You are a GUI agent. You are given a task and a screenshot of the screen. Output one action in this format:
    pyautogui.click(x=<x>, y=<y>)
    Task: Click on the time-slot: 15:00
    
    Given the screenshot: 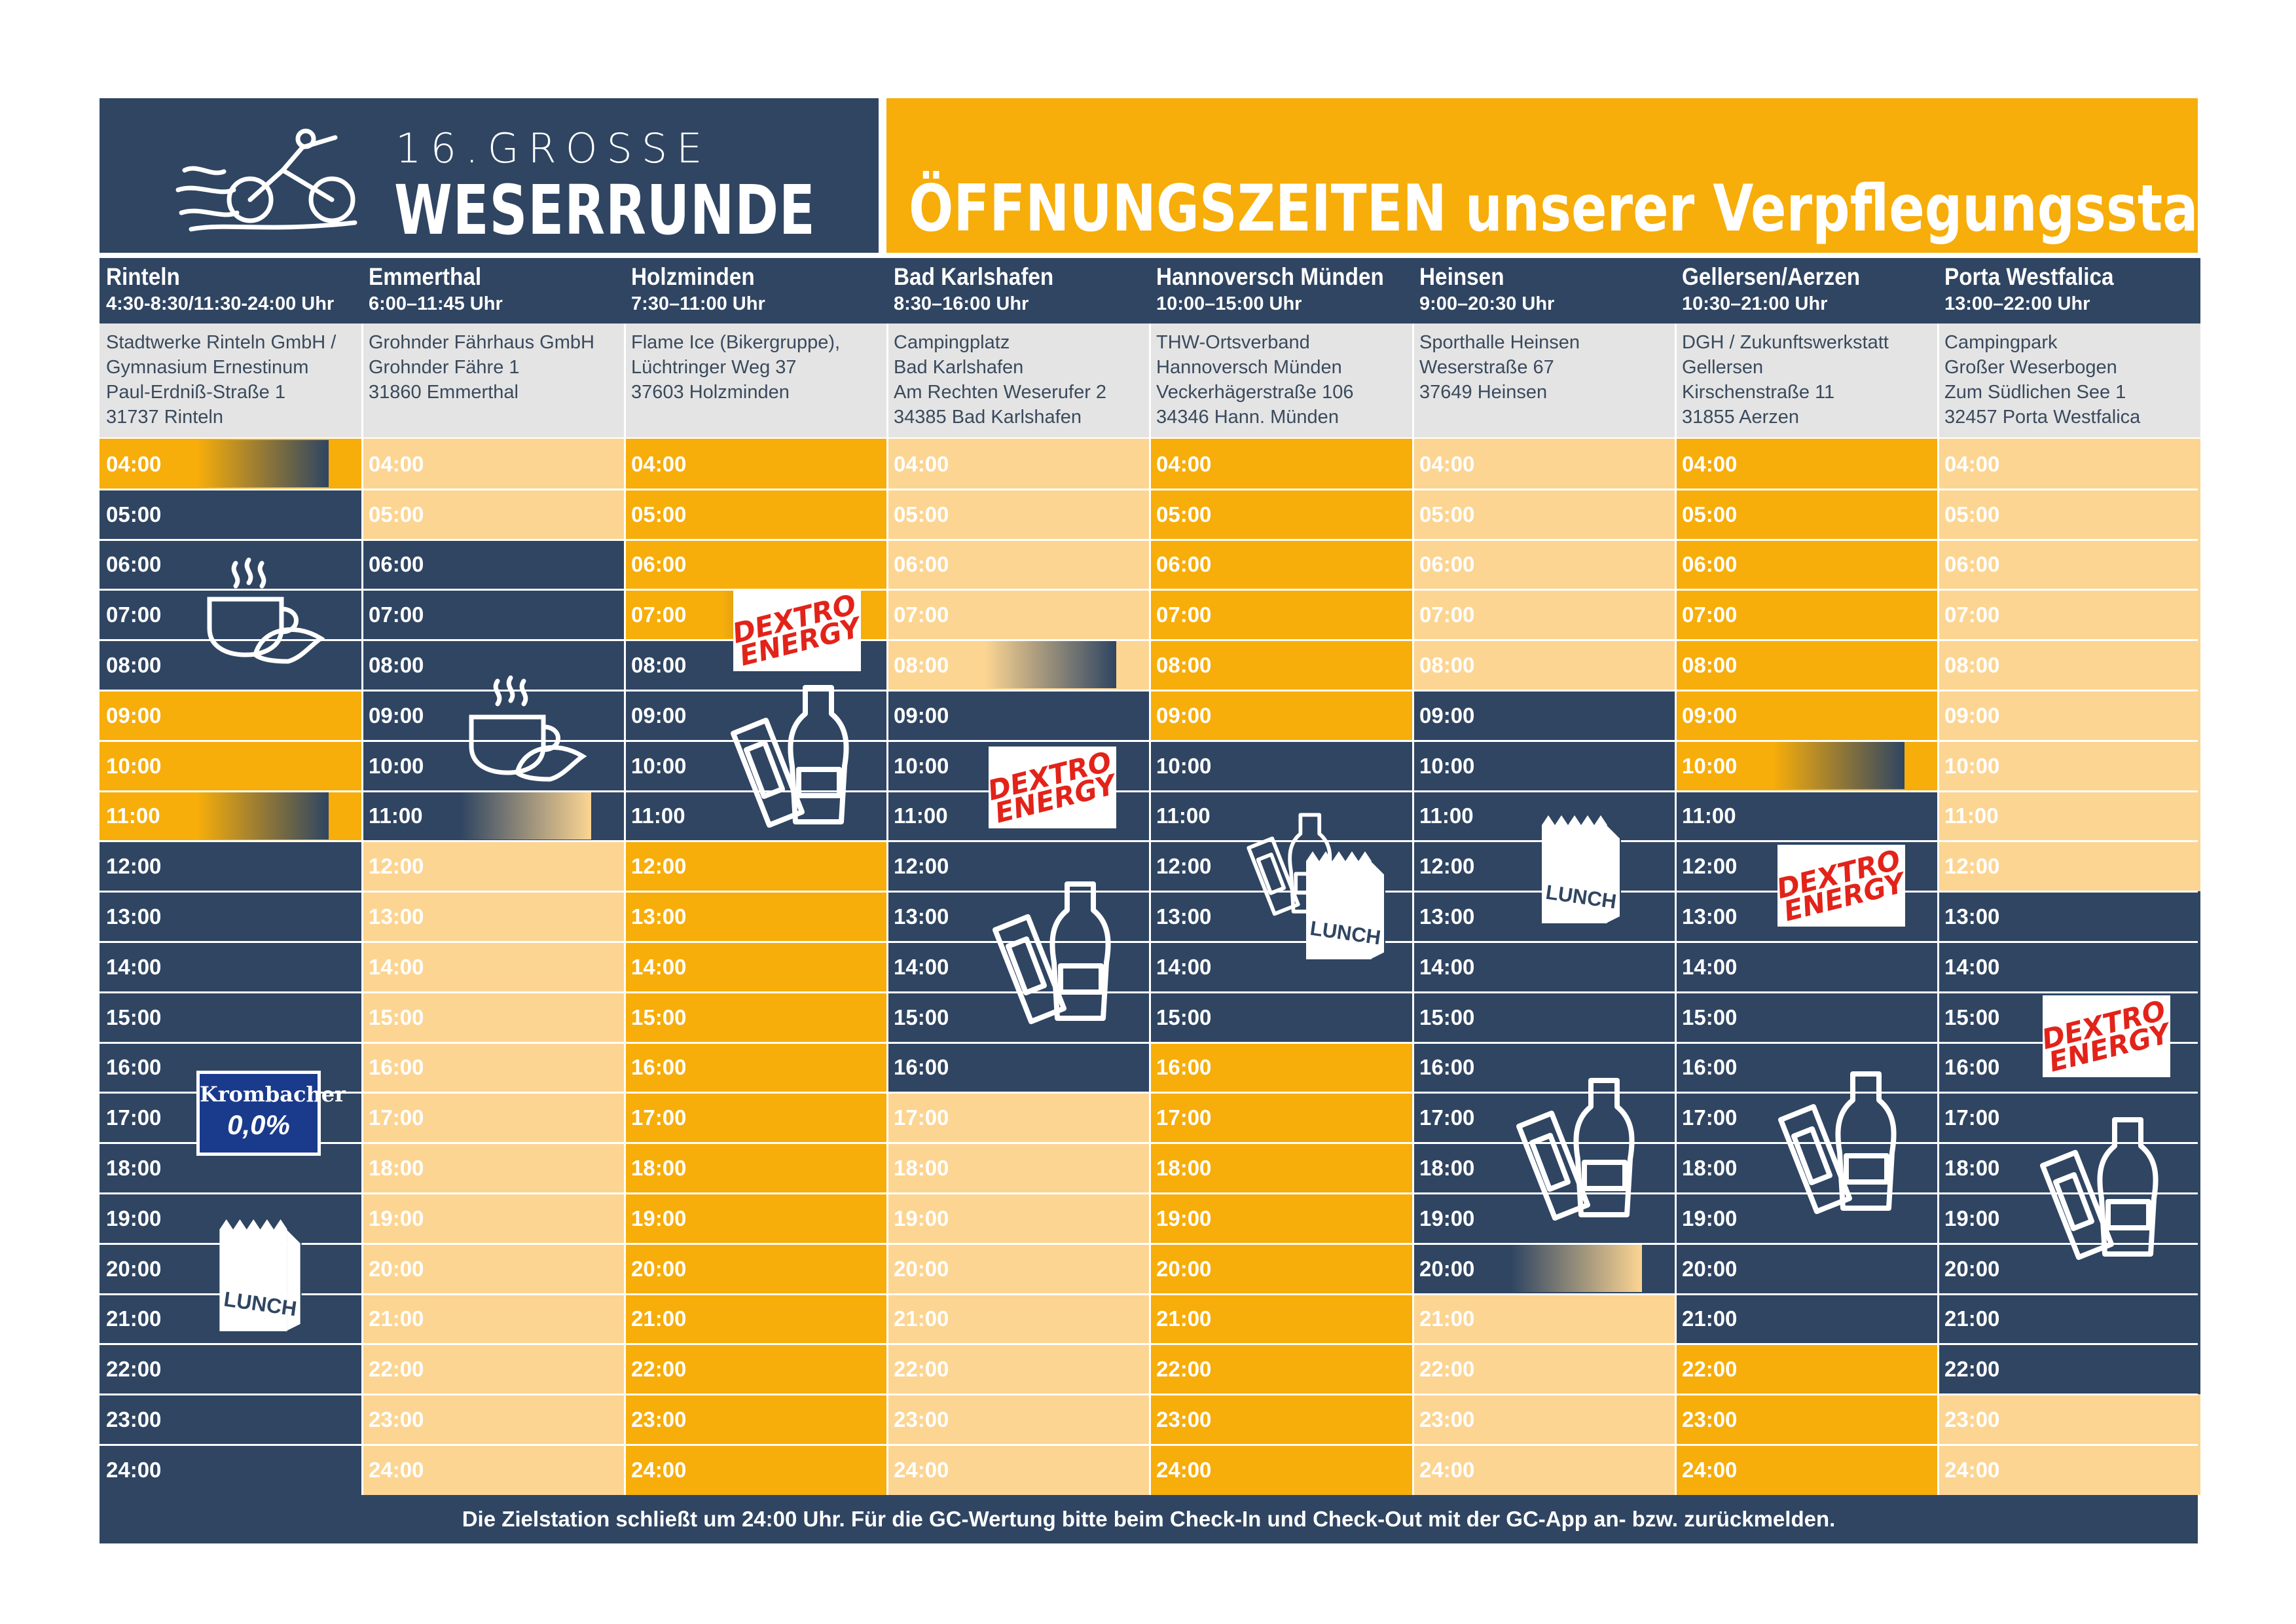 What is the action you would take?
    pyautogui.click(x=1281, y=1017)
    